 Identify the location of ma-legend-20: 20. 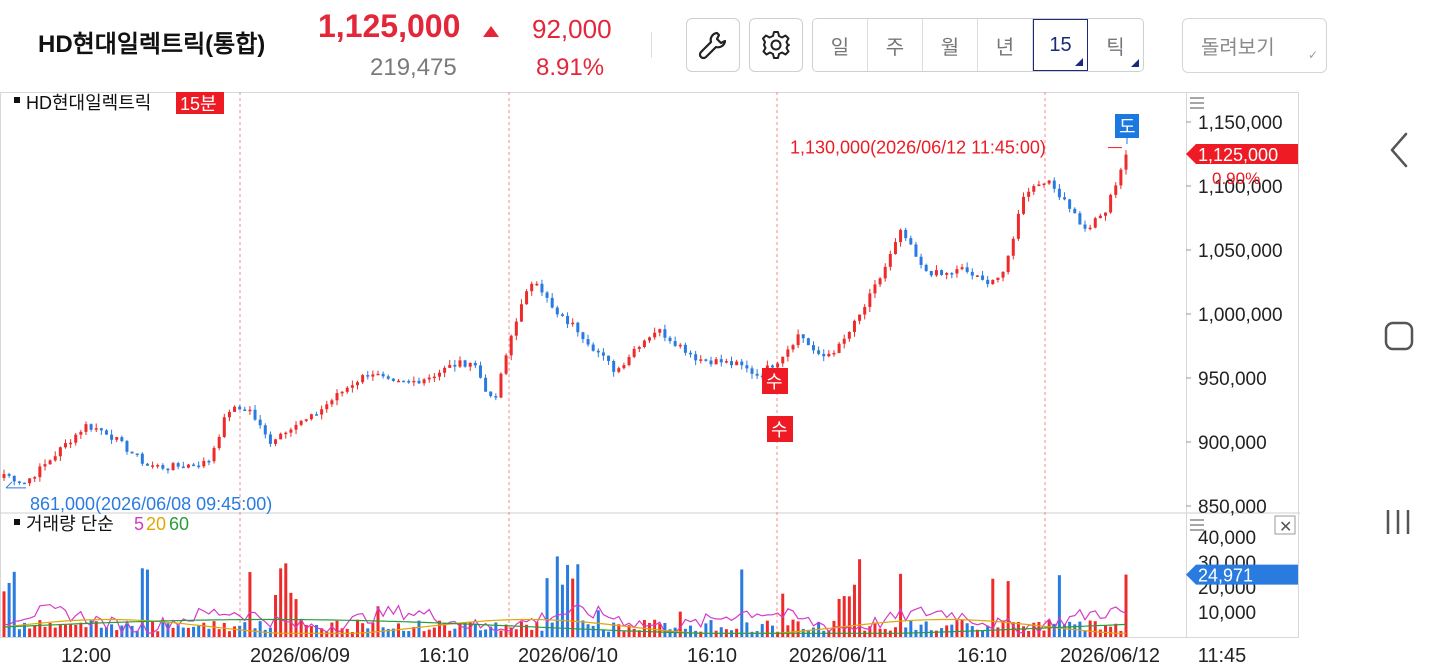
(156, 524).